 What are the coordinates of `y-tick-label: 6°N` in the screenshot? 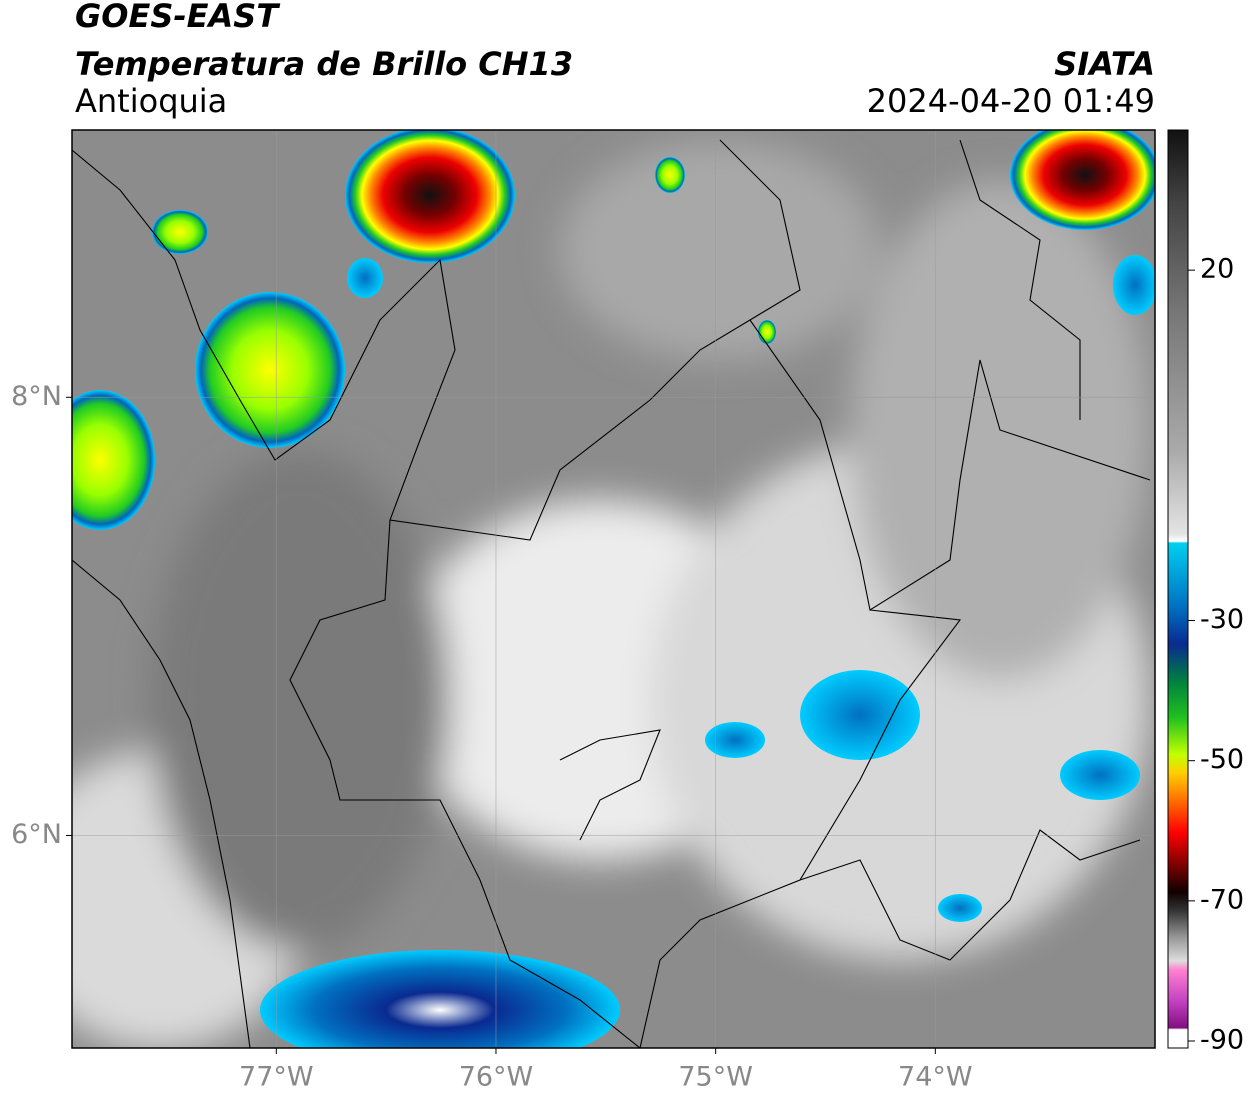 It's located at (36, 834).